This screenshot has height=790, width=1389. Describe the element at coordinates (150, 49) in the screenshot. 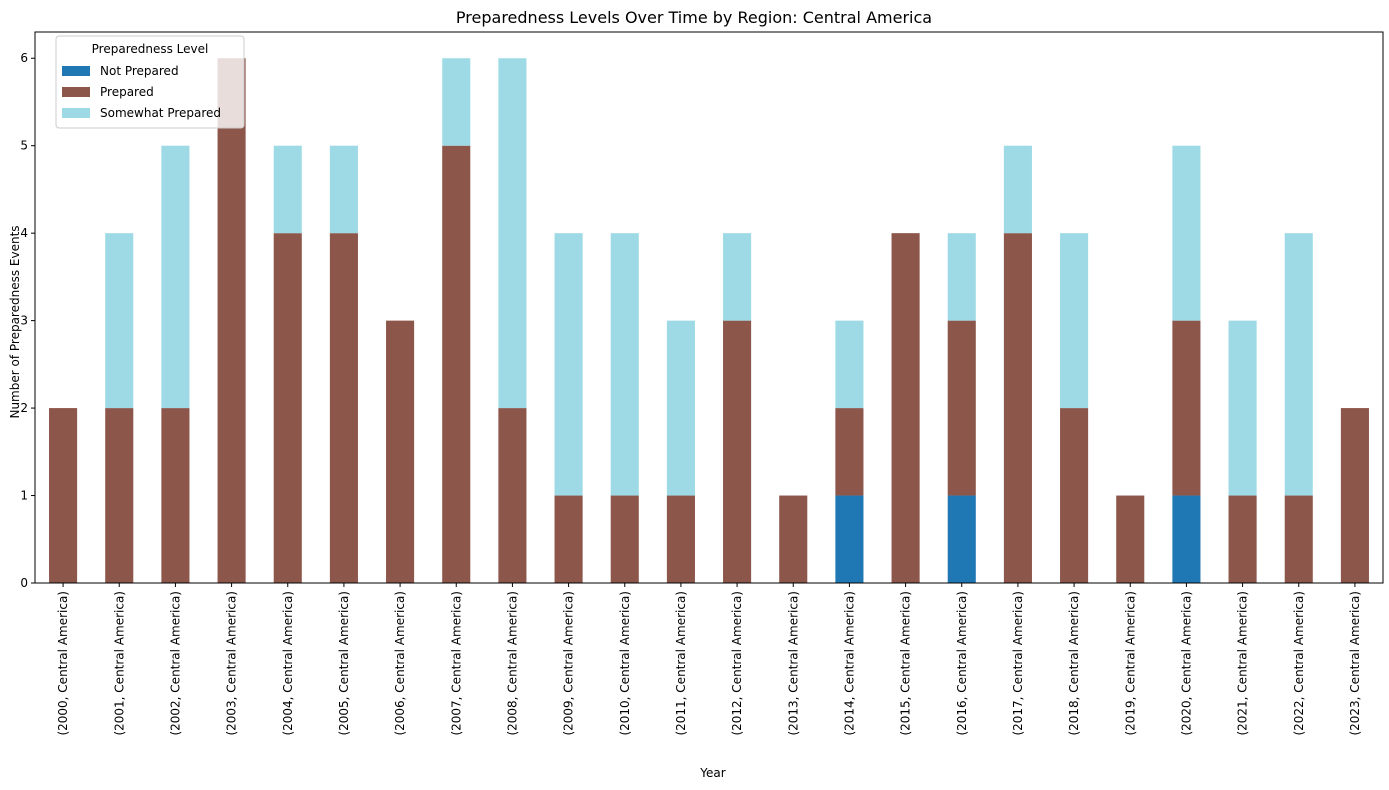

I see `legend-title: Preparedness Level` at that location.